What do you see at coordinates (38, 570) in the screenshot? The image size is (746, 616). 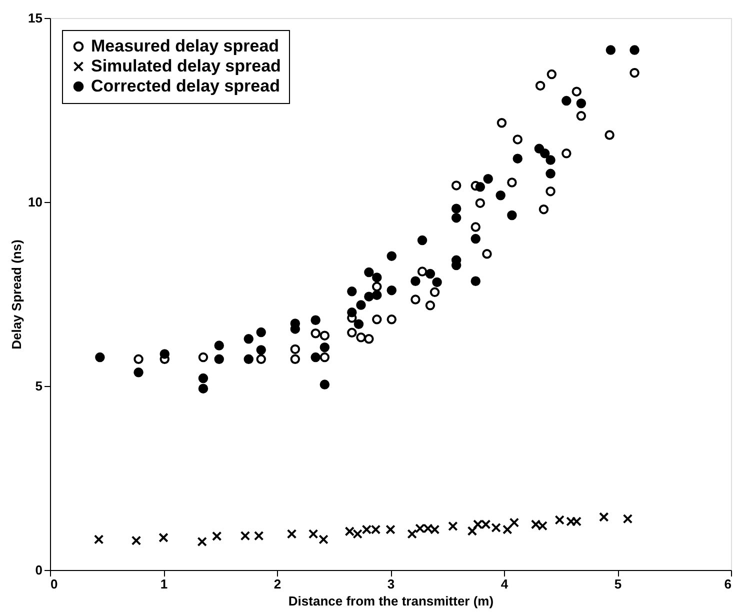 I see `y-tick-label: 0` at bounding box center [38, 570].